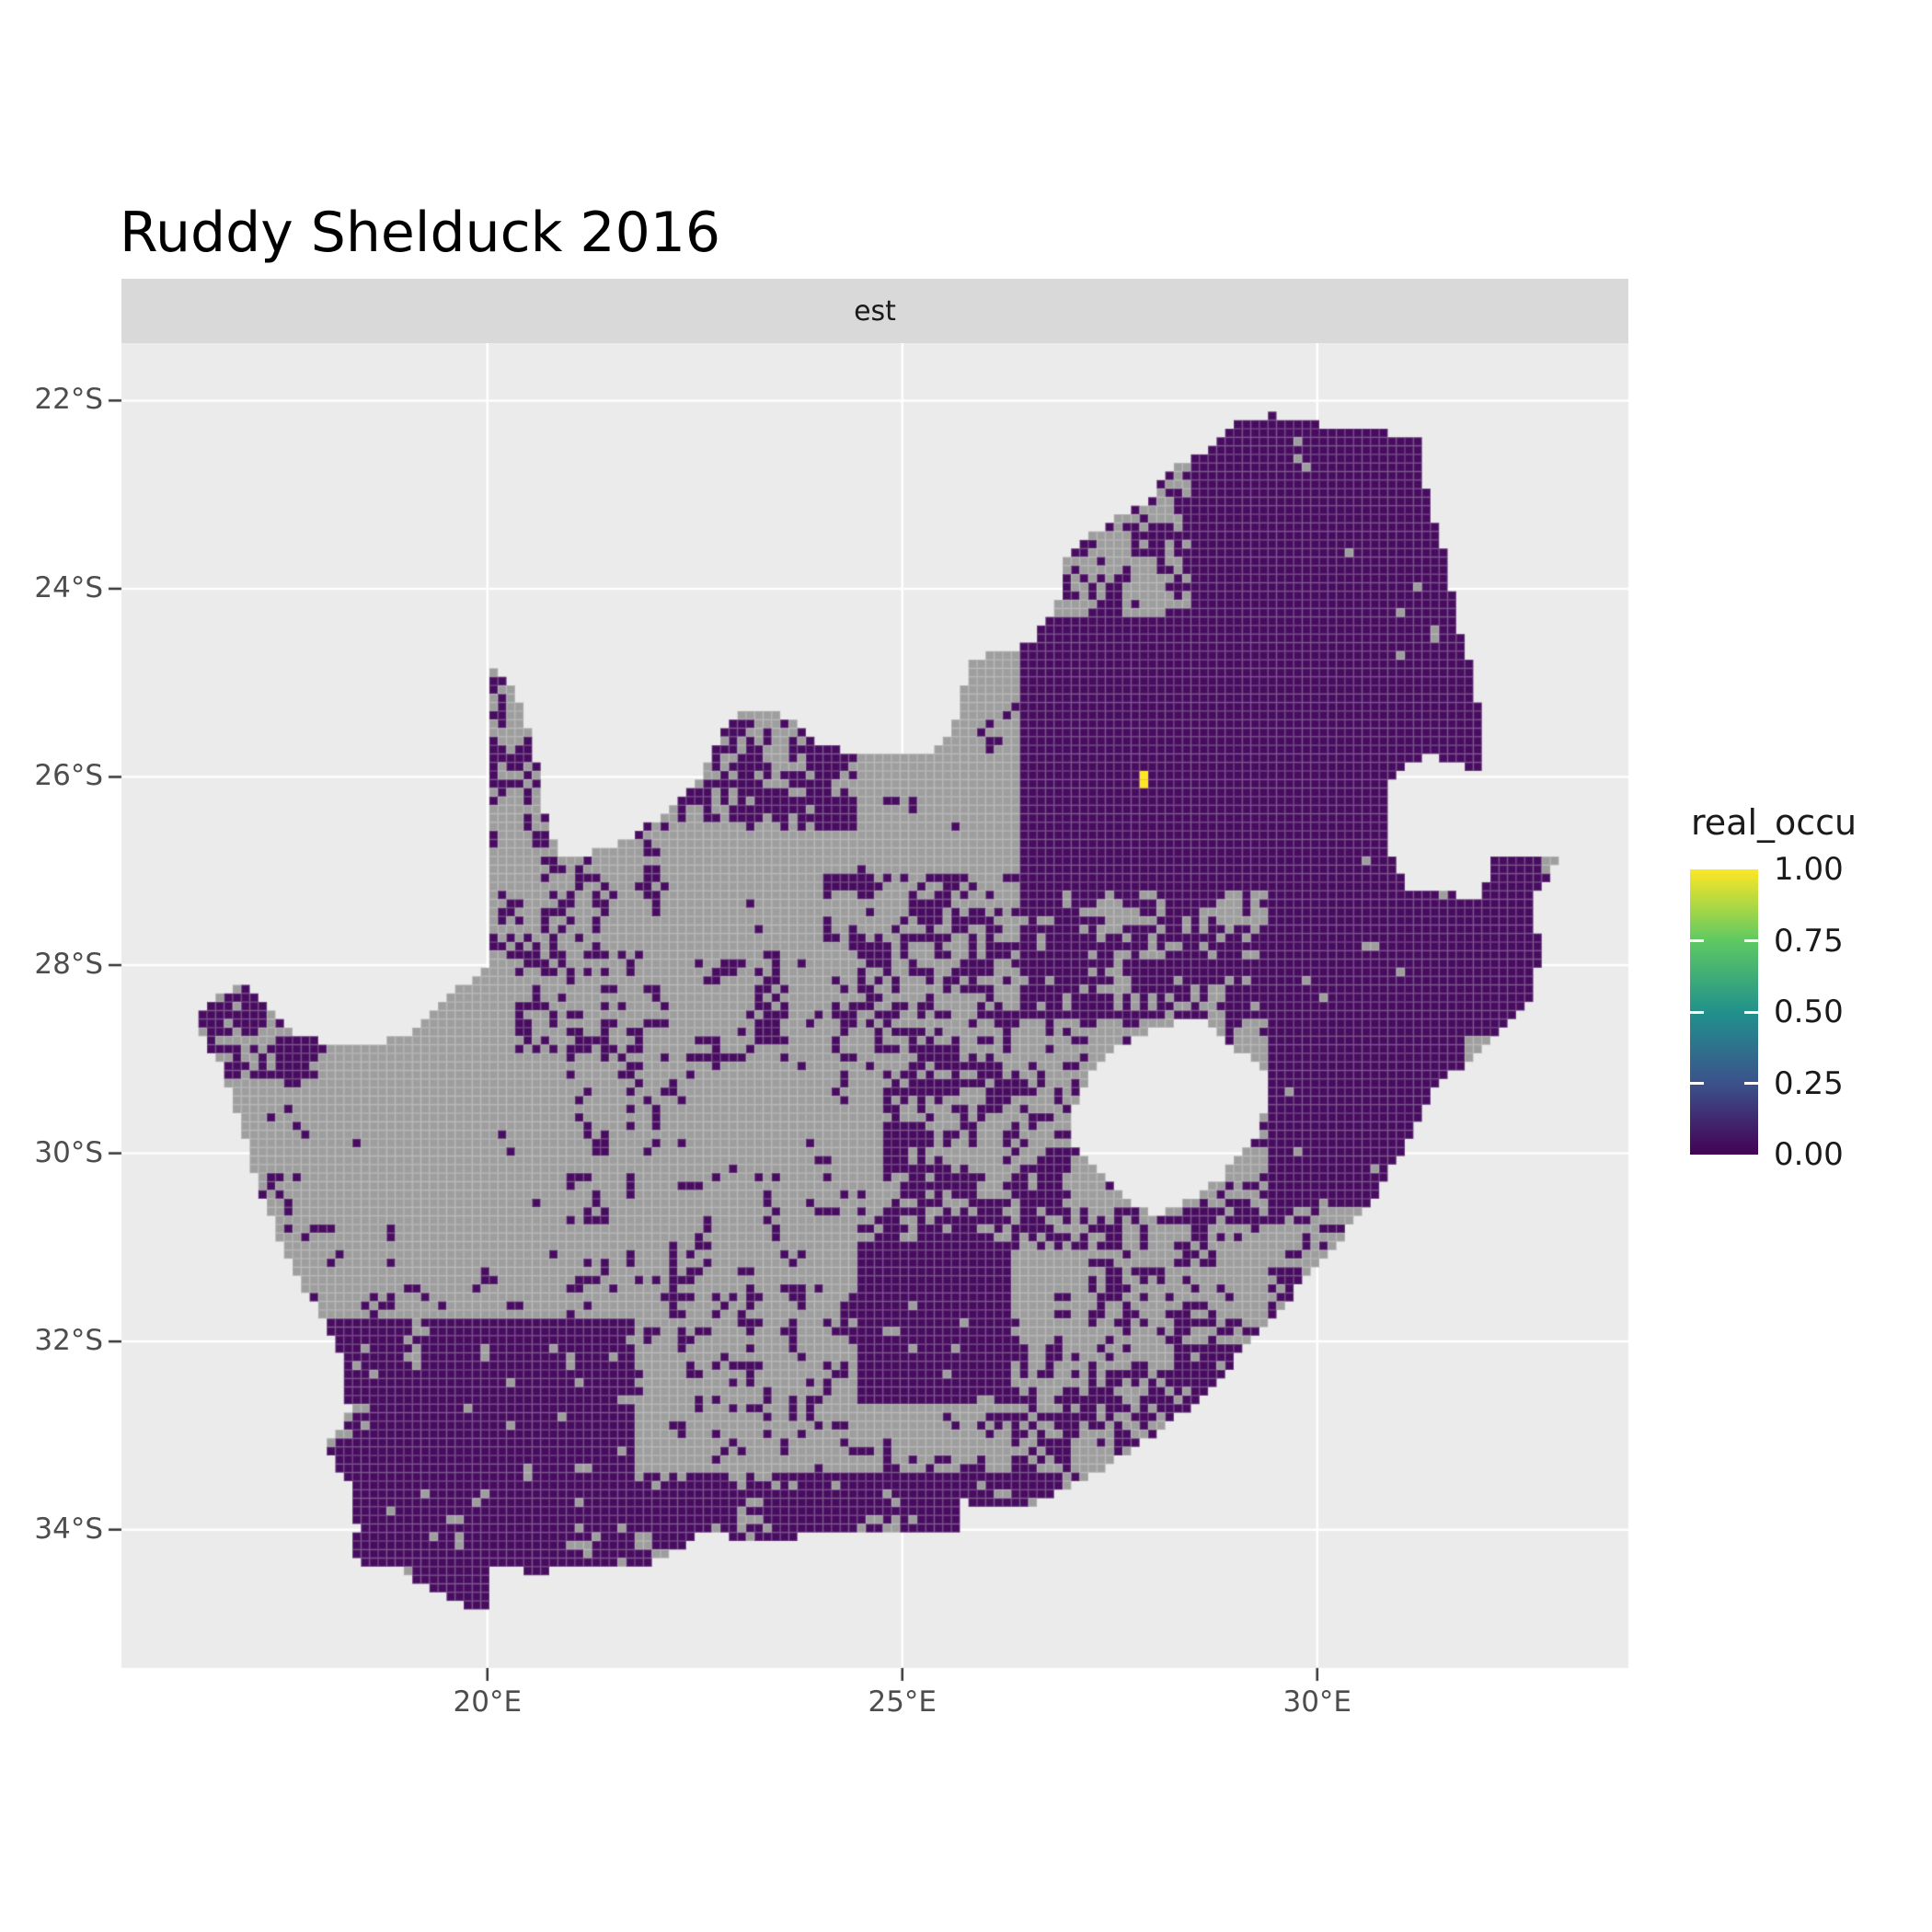 This screenshot has height=1932, width=1932. What do you see at coordinates (1774, 822) in the screenshot?
I see `legend-title: real_occu` at bounding box center [1774, 822].